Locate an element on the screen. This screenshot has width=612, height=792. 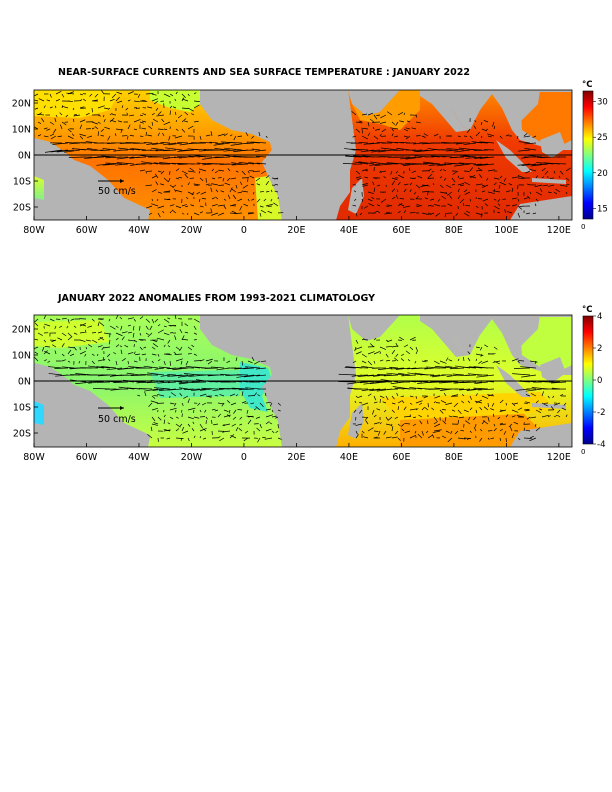
x-tick-label: 0 is located at coordinates (244, 457).